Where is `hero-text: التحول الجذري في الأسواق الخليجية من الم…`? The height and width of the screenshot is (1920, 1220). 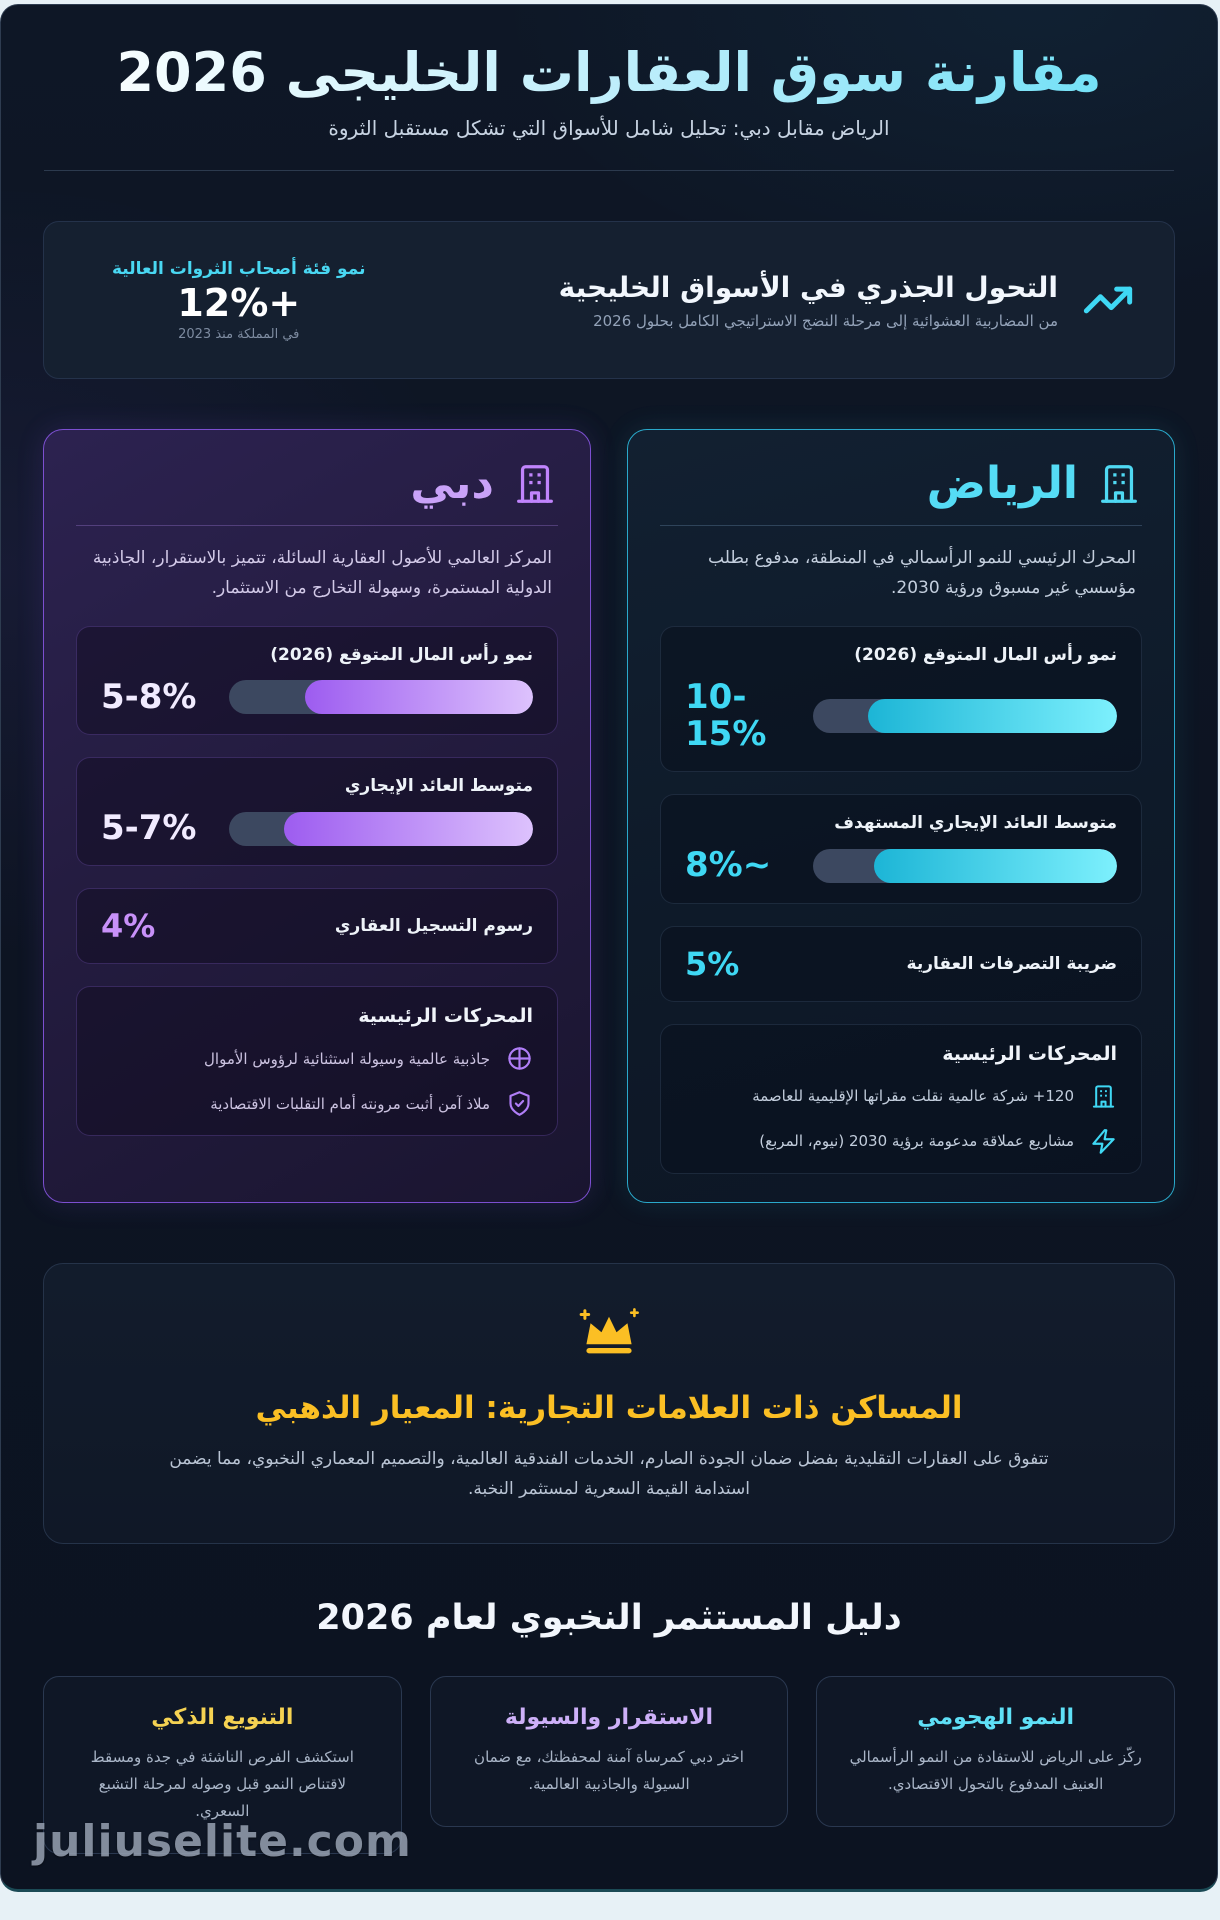 hero-text: التحول الجذري في الأسواق الخليجية من الم… is located at coordinates (808, 300).